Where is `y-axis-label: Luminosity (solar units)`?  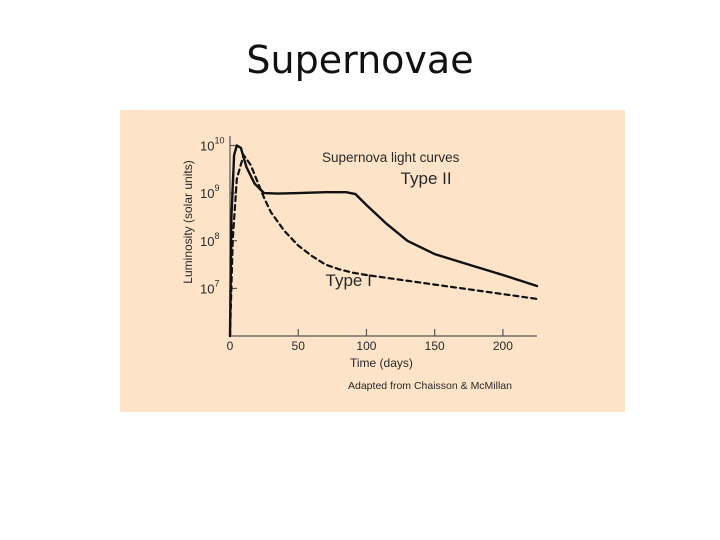 y-axis-label: Luminosity (solar units) is located at coordinates (188, 221).